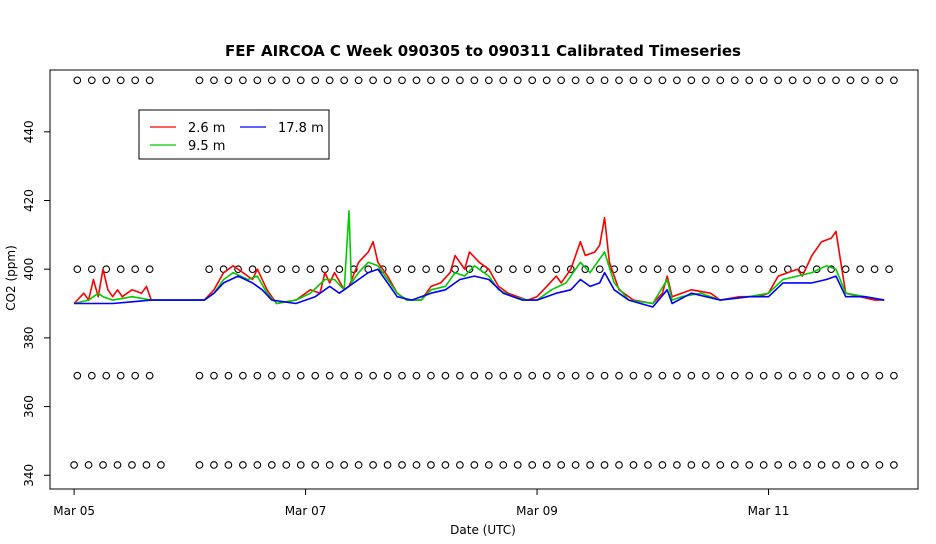  Describe the element at coordinates (301, 128) in the screenshot. I see `legend-label: 17.8 m` at that location.